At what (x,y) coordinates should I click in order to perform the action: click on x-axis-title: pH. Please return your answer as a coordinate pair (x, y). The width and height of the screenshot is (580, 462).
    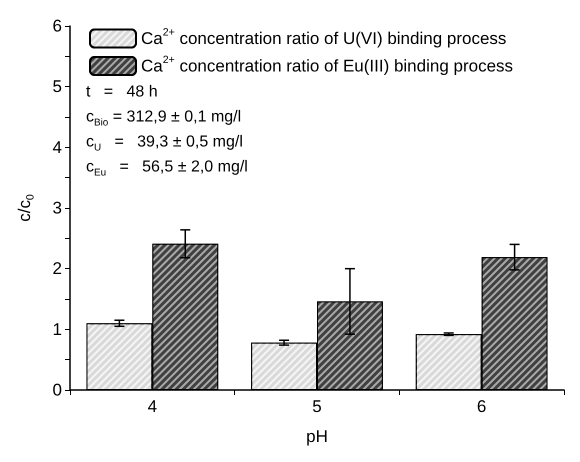
    Looking at the image, I should click on (317, 436).